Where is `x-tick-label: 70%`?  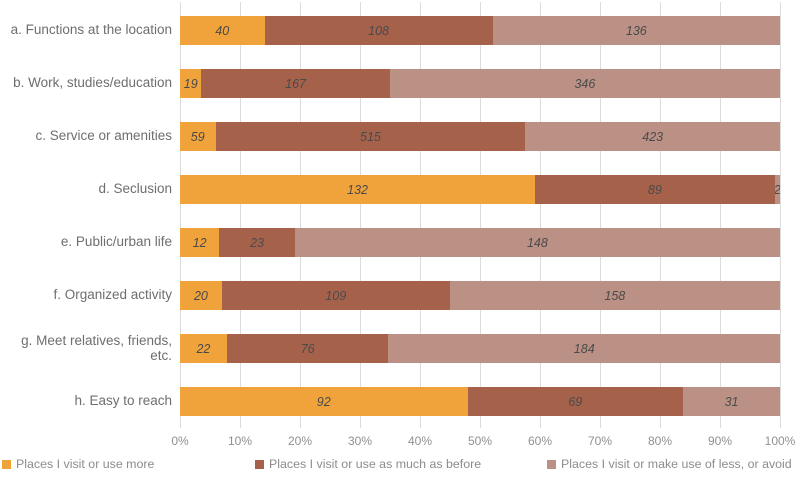
x-tick-label: 70% is located at coordinates (600, 441).